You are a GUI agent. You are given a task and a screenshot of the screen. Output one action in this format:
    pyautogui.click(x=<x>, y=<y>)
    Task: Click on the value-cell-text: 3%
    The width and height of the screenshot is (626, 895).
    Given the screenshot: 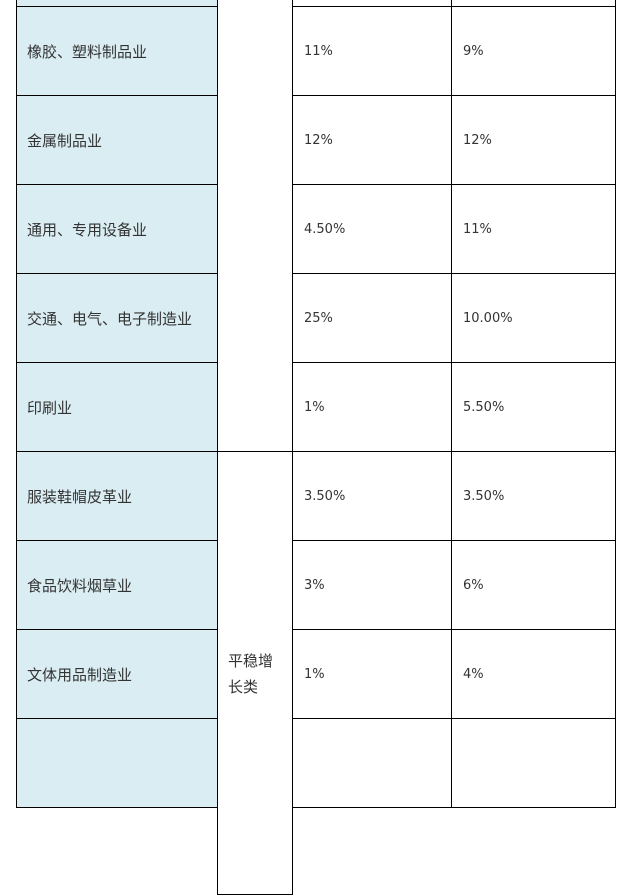 What is the action you would take?
    pyautogui.click(x=314, y=585)
    